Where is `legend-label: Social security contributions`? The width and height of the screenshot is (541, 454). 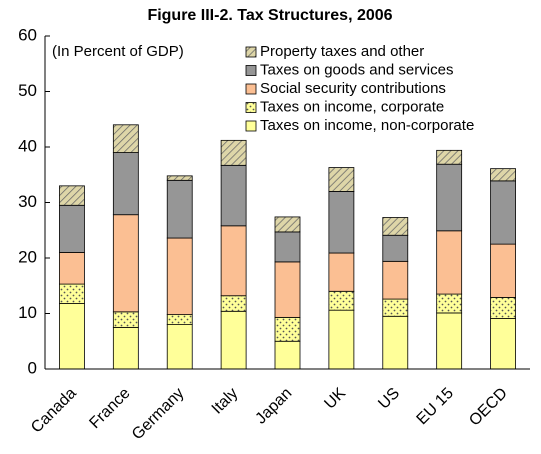 legend-label: Social security contributions is located at coordinates (353, 88).